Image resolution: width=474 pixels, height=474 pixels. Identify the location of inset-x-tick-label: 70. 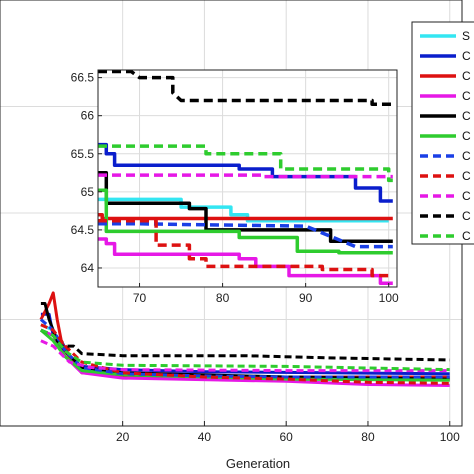
(140, 298).